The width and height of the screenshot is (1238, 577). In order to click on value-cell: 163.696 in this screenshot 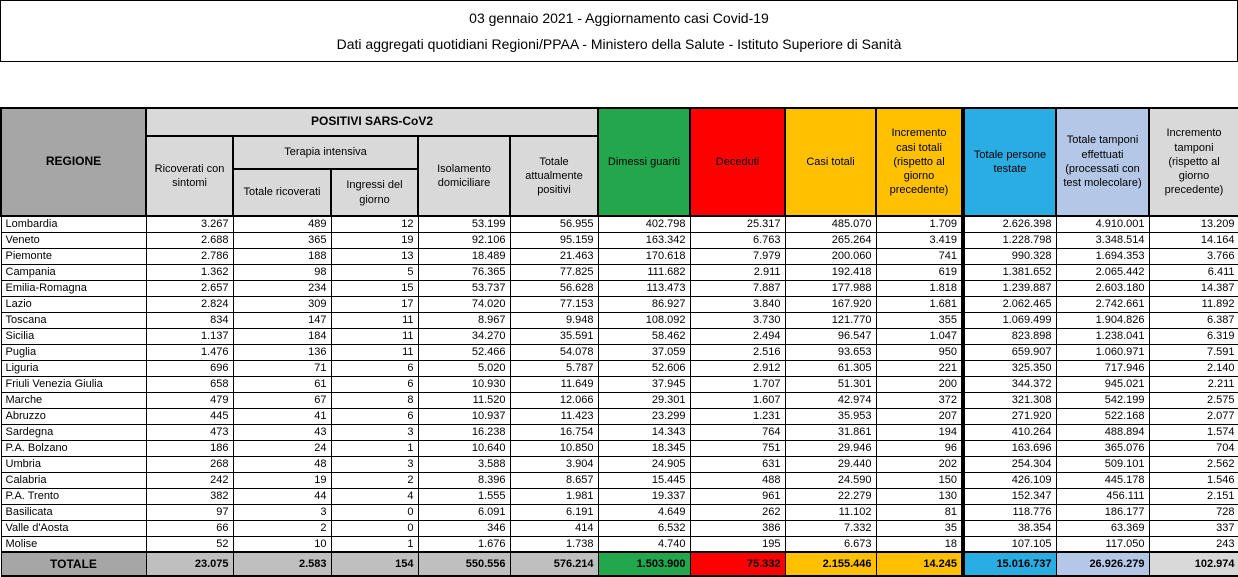, I will do `click(1009, 448)`.